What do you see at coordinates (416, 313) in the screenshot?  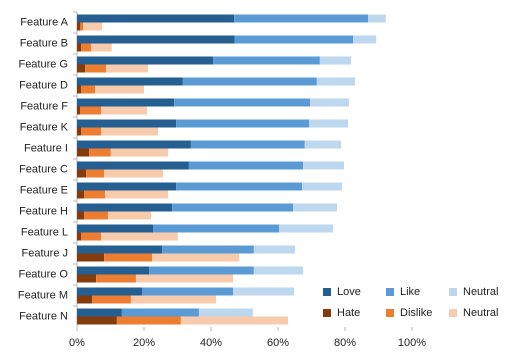 I see `legend-label: Dislike` at bounding box center [416, 313].